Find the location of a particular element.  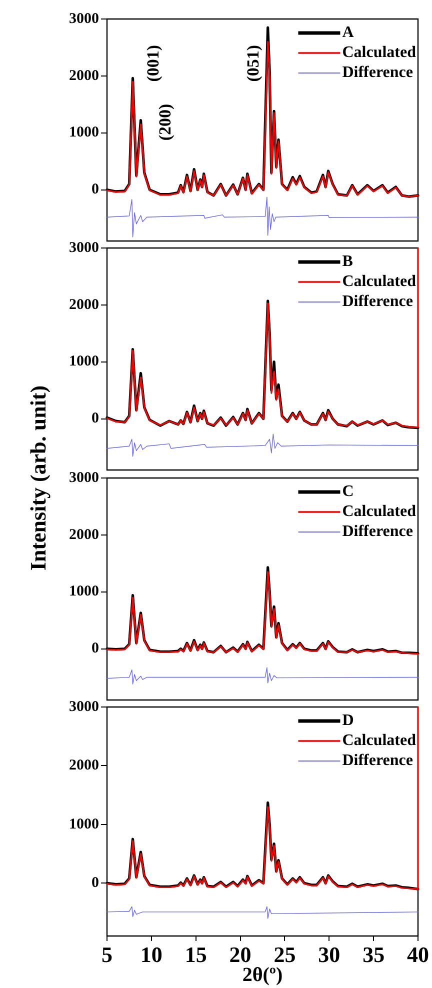

x-tick-label: 40 is located at coordinates (418, 954).